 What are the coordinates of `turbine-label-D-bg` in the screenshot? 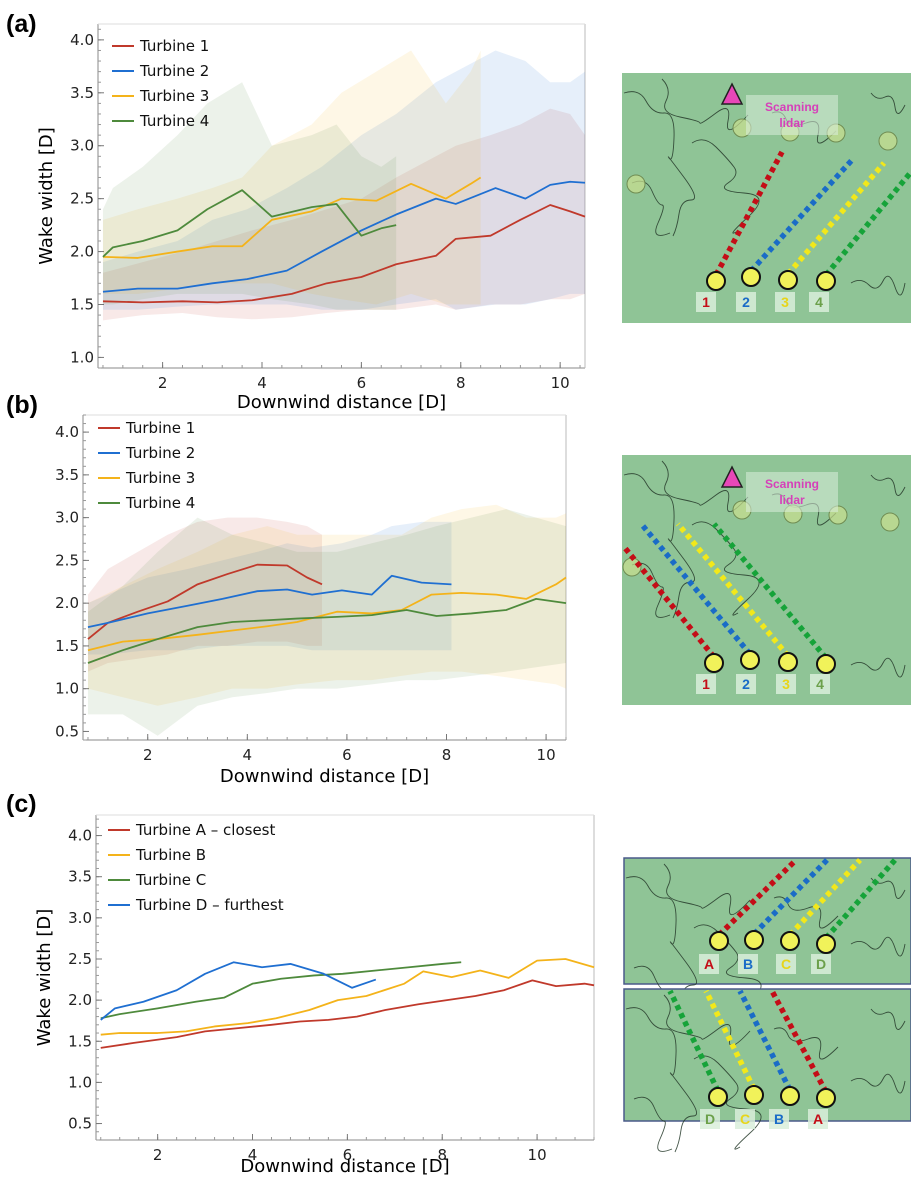 It's located at (710, 1119).